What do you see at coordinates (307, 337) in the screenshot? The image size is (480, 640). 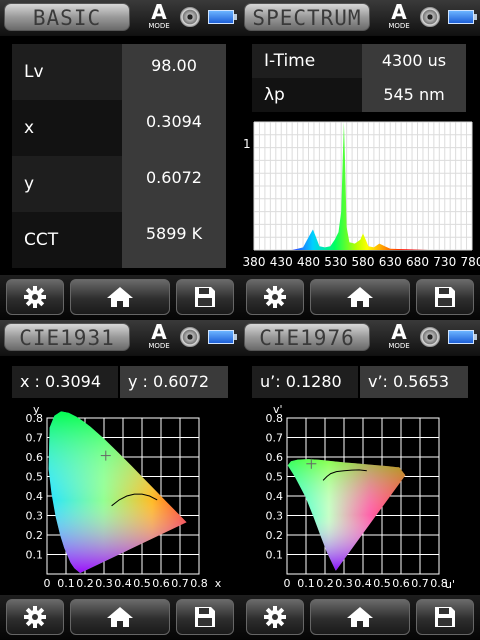 I see `cie1976-title: CIE1976` at bounding box center [307, 337].